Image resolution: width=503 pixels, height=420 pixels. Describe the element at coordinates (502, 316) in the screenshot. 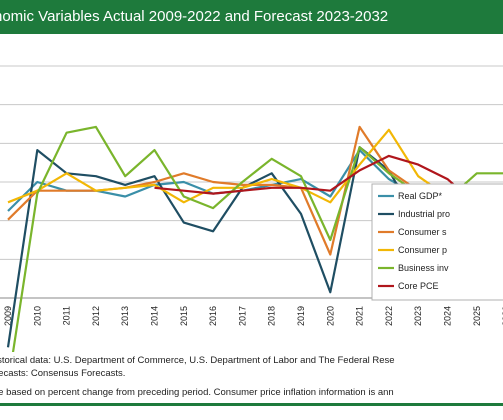

I see `x-tick-label: 2026` at that location.